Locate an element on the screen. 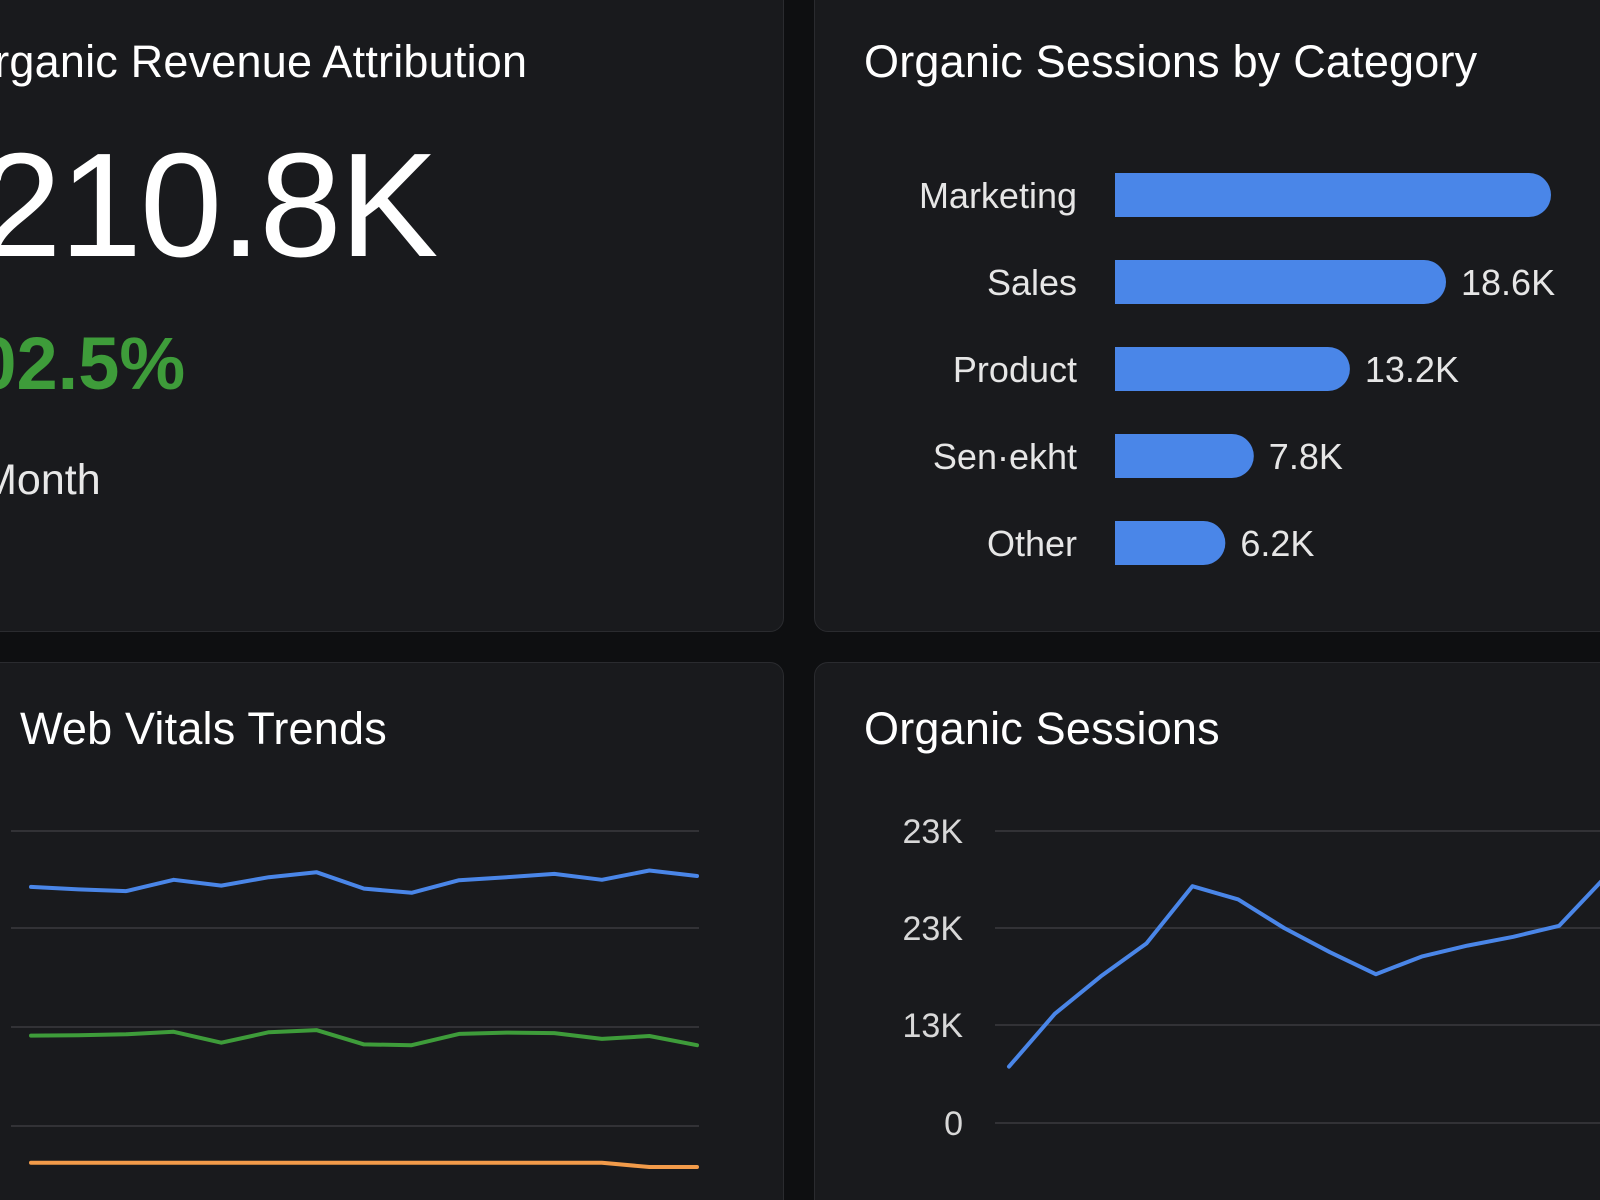  revenue-change: +102.5% is located at coordinates (93, 363).